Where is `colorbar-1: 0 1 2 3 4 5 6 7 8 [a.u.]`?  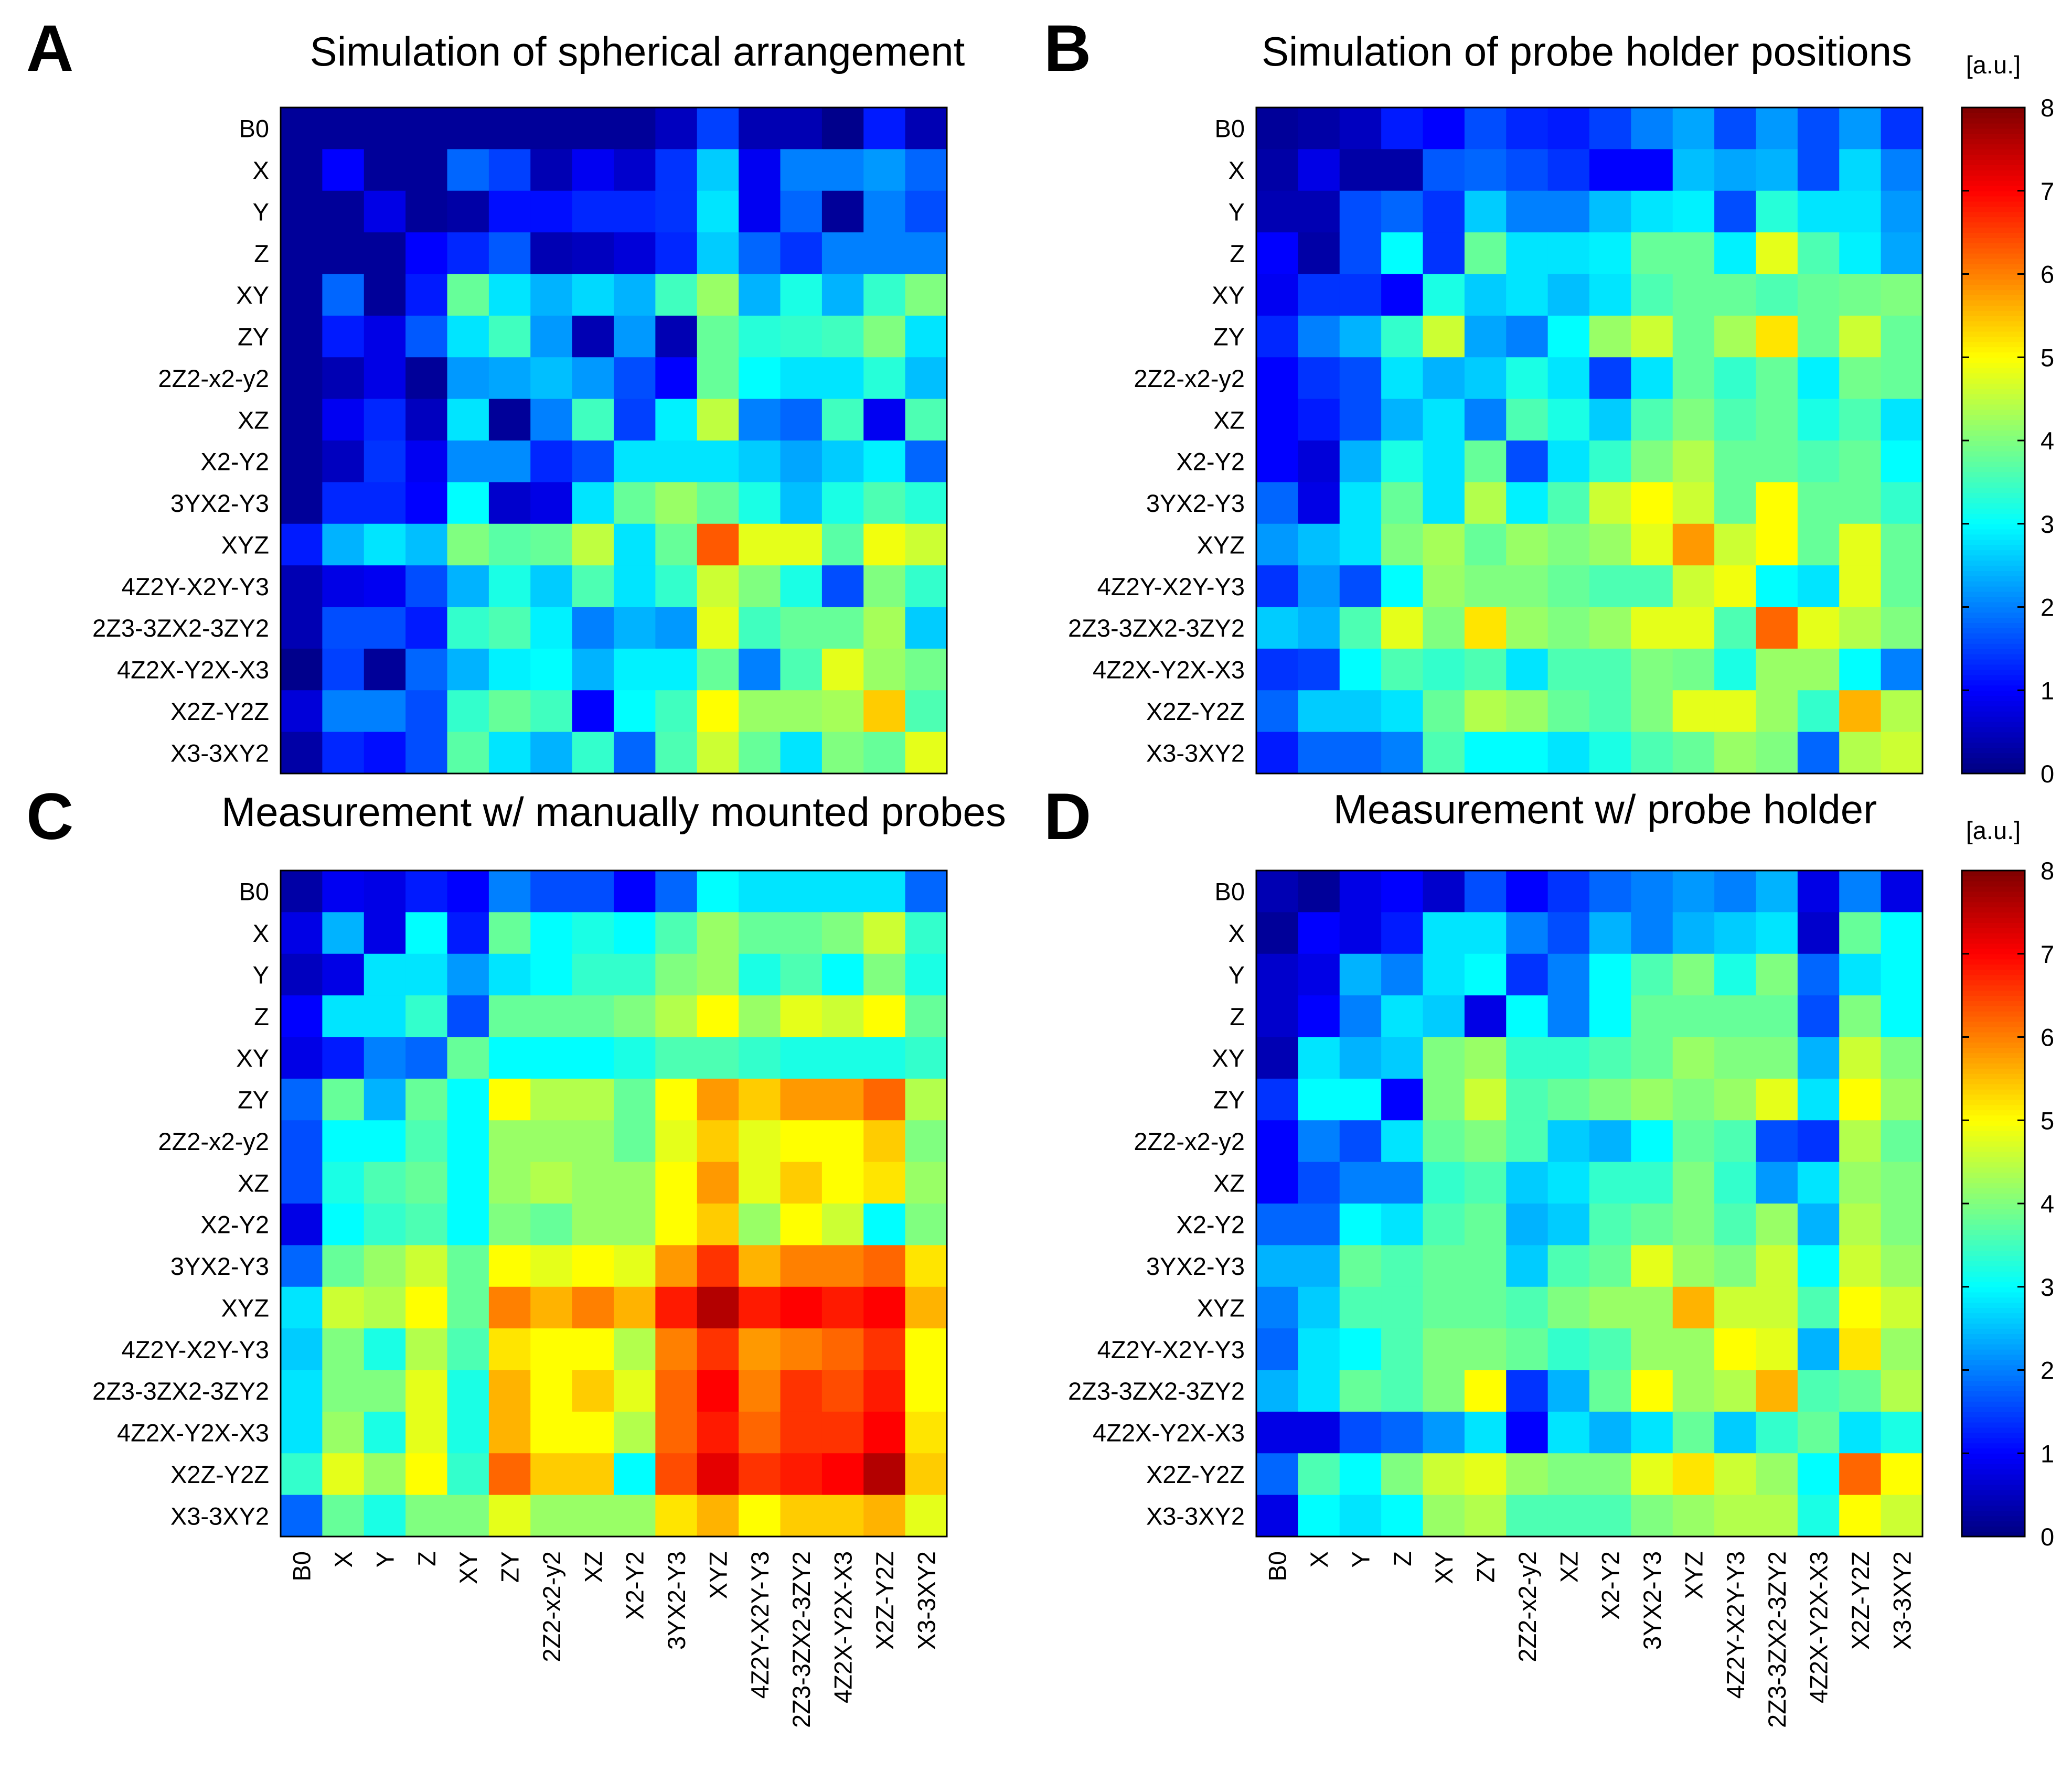 colorbar-1: 0 1 2 3 4 5 6 7 8 [a.u.] is located at coordinates (2007, 419).